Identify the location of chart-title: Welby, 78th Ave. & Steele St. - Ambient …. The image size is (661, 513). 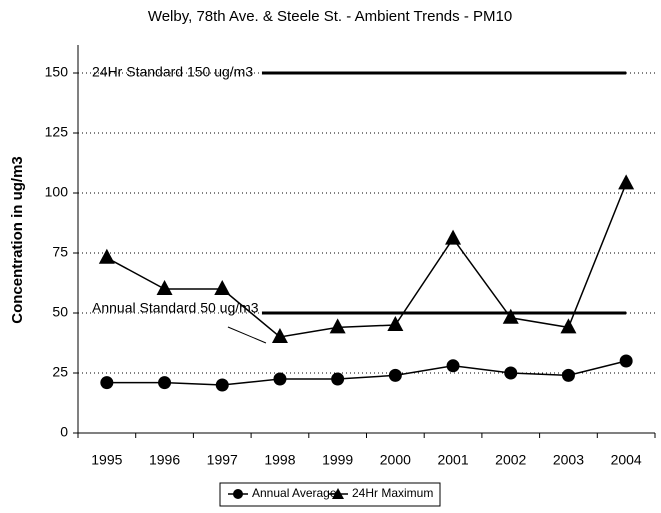
(330, 16).